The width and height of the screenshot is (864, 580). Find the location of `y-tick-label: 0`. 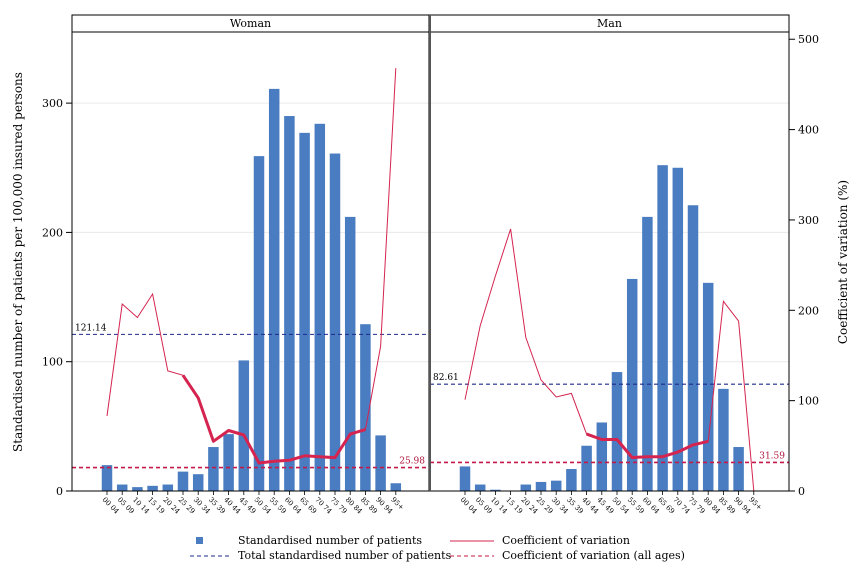

y-tick-label: 0 is located at coordinates (59, 491).